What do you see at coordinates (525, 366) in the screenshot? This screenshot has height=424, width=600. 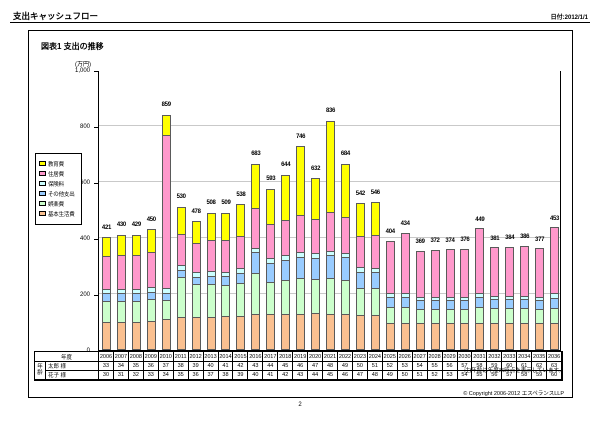 I see `age-cell: 61` at bounding box center [525, 366].